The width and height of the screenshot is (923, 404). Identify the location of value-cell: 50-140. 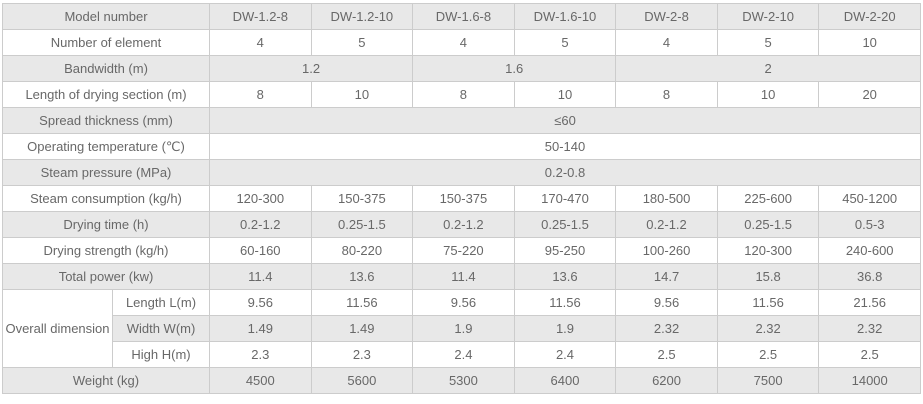
(565, 146).